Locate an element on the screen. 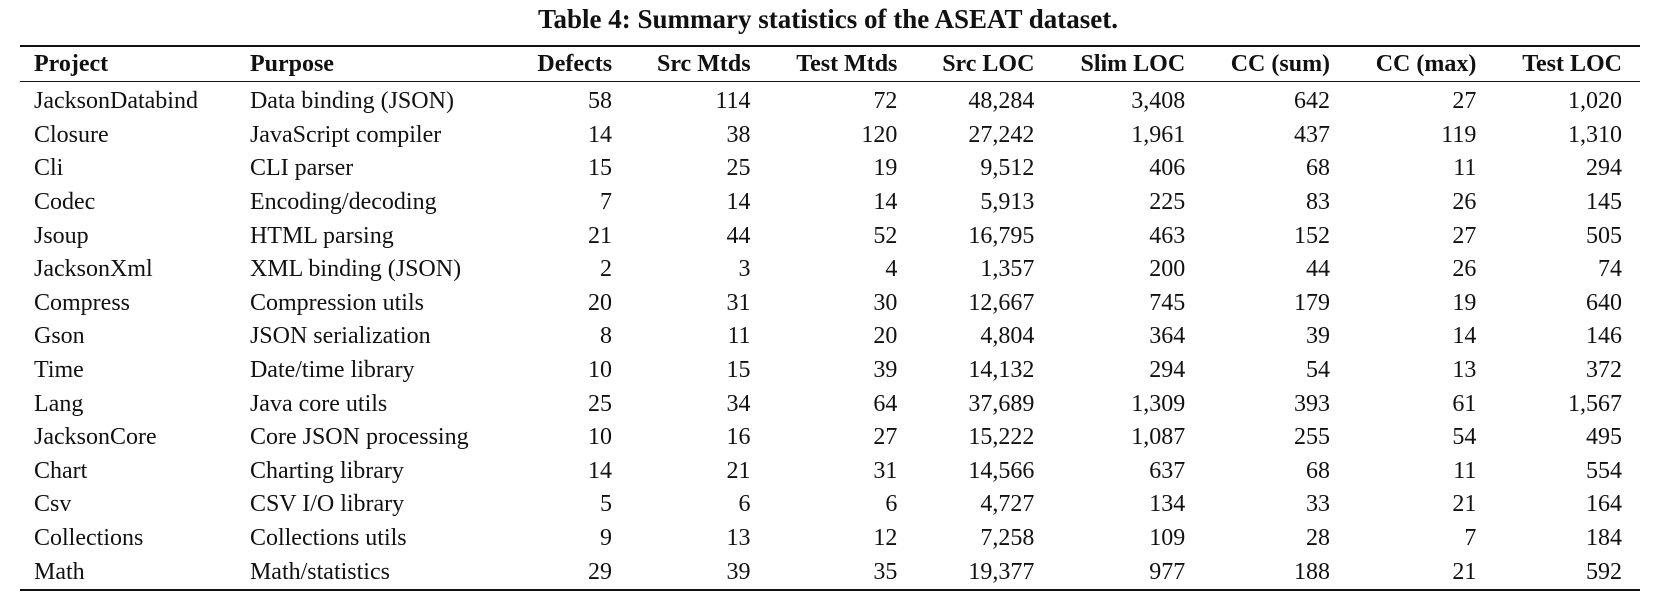 Image resolution: width=1656 pixels, height=604 pixels. cell-project: Math is located at coordinates (59, 571).